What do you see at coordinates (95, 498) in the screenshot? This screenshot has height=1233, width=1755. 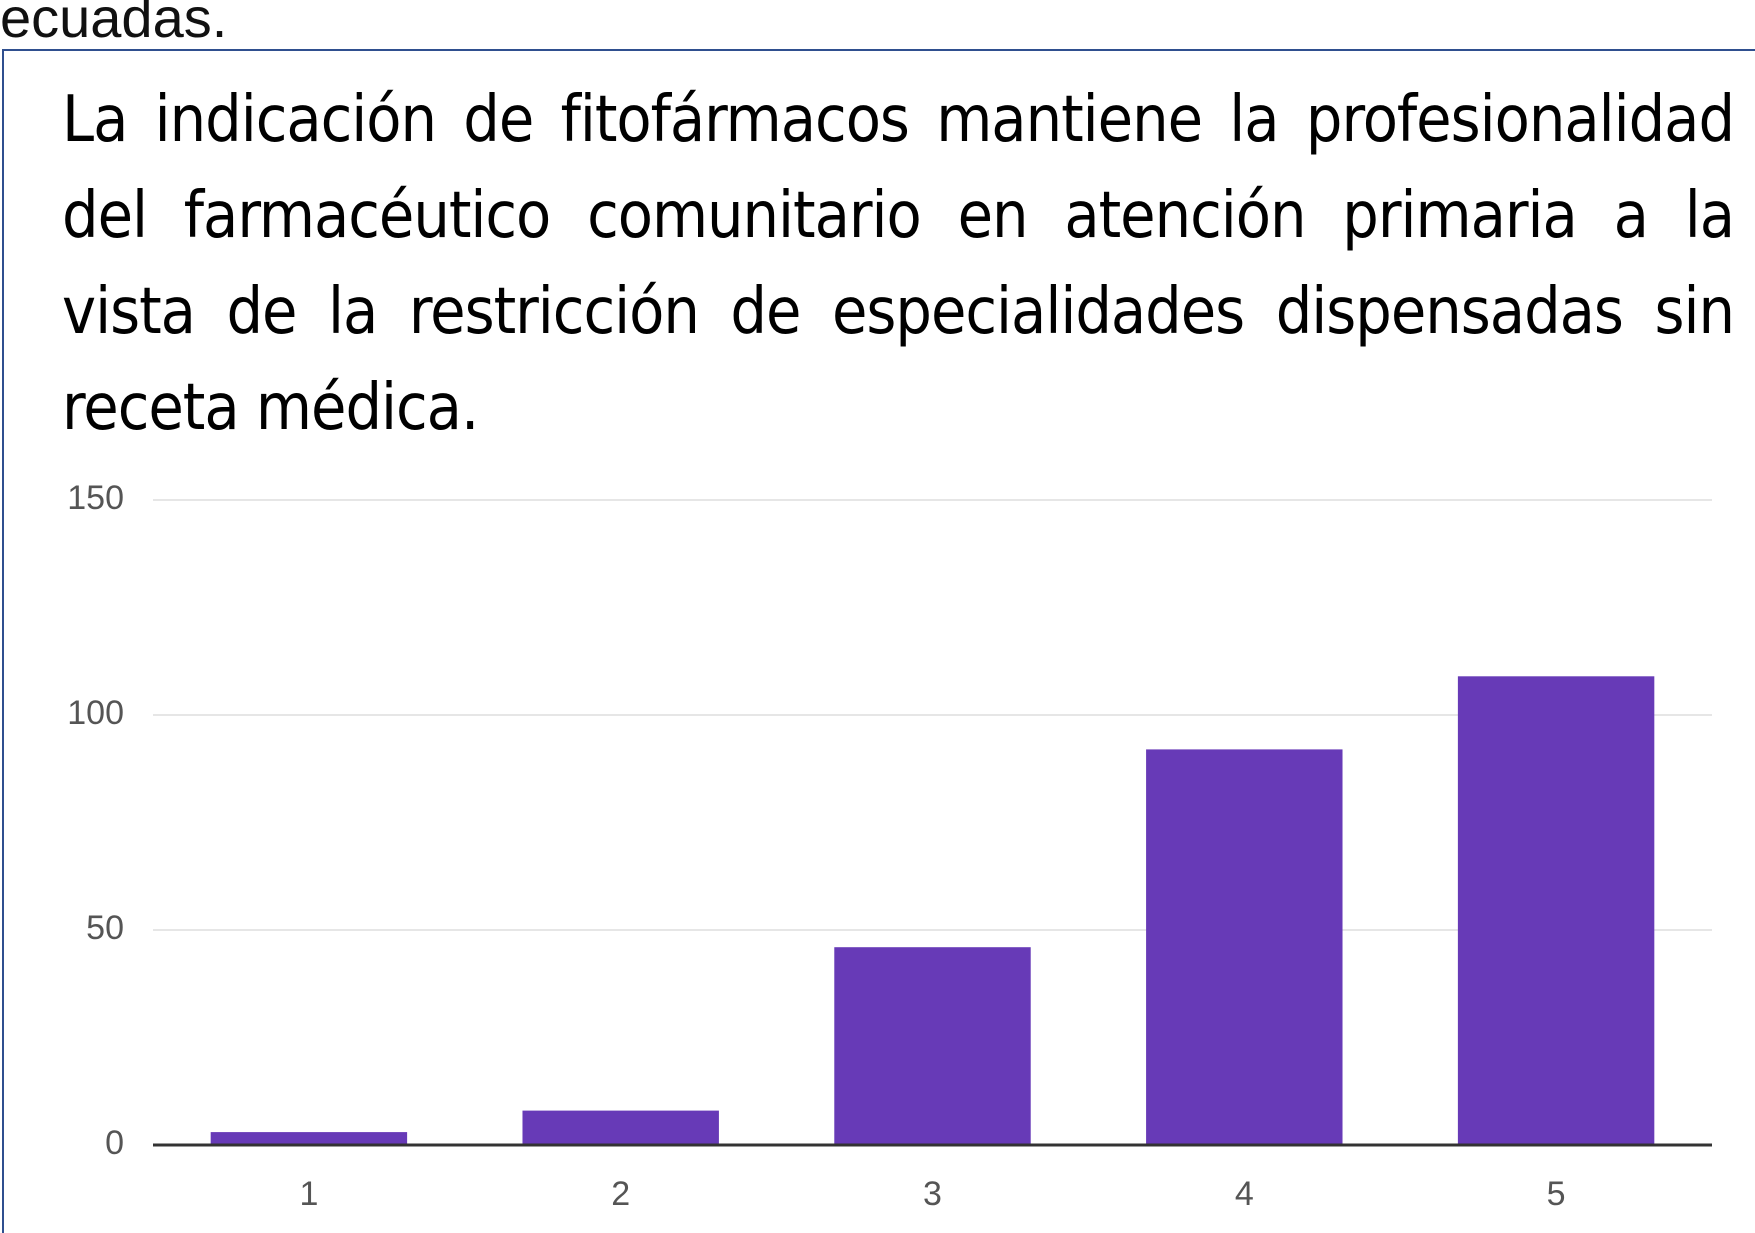 I see `y-tick-label: 150` at bounding box center [95, 498].